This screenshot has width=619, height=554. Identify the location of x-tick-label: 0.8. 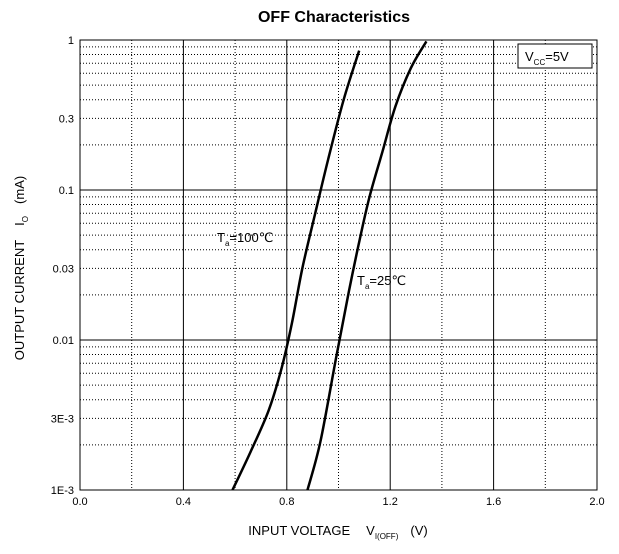
(286, 502).